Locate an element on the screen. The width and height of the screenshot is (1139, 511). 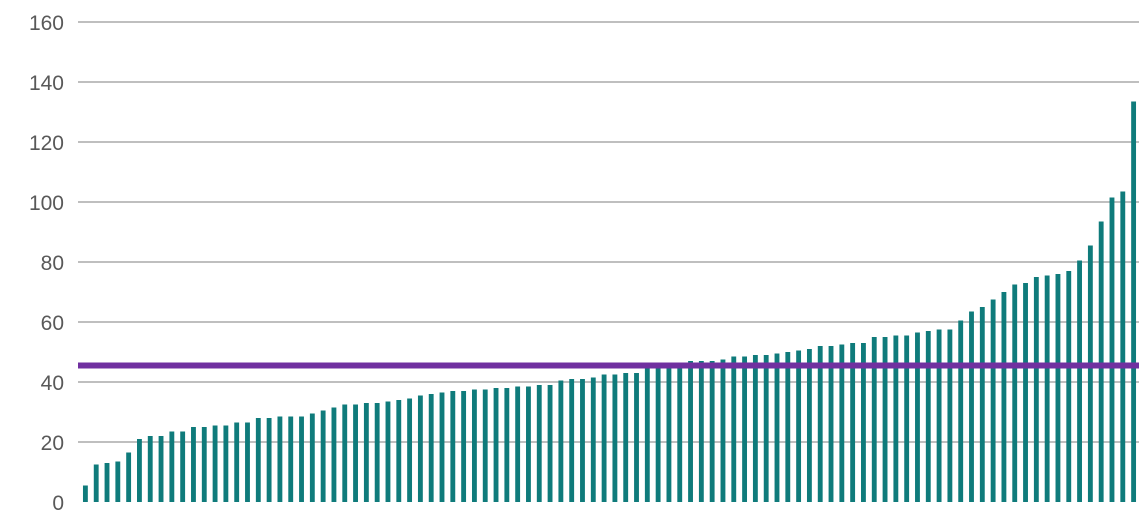
y-tick-label: 80 is located at coordinates (52, 263).